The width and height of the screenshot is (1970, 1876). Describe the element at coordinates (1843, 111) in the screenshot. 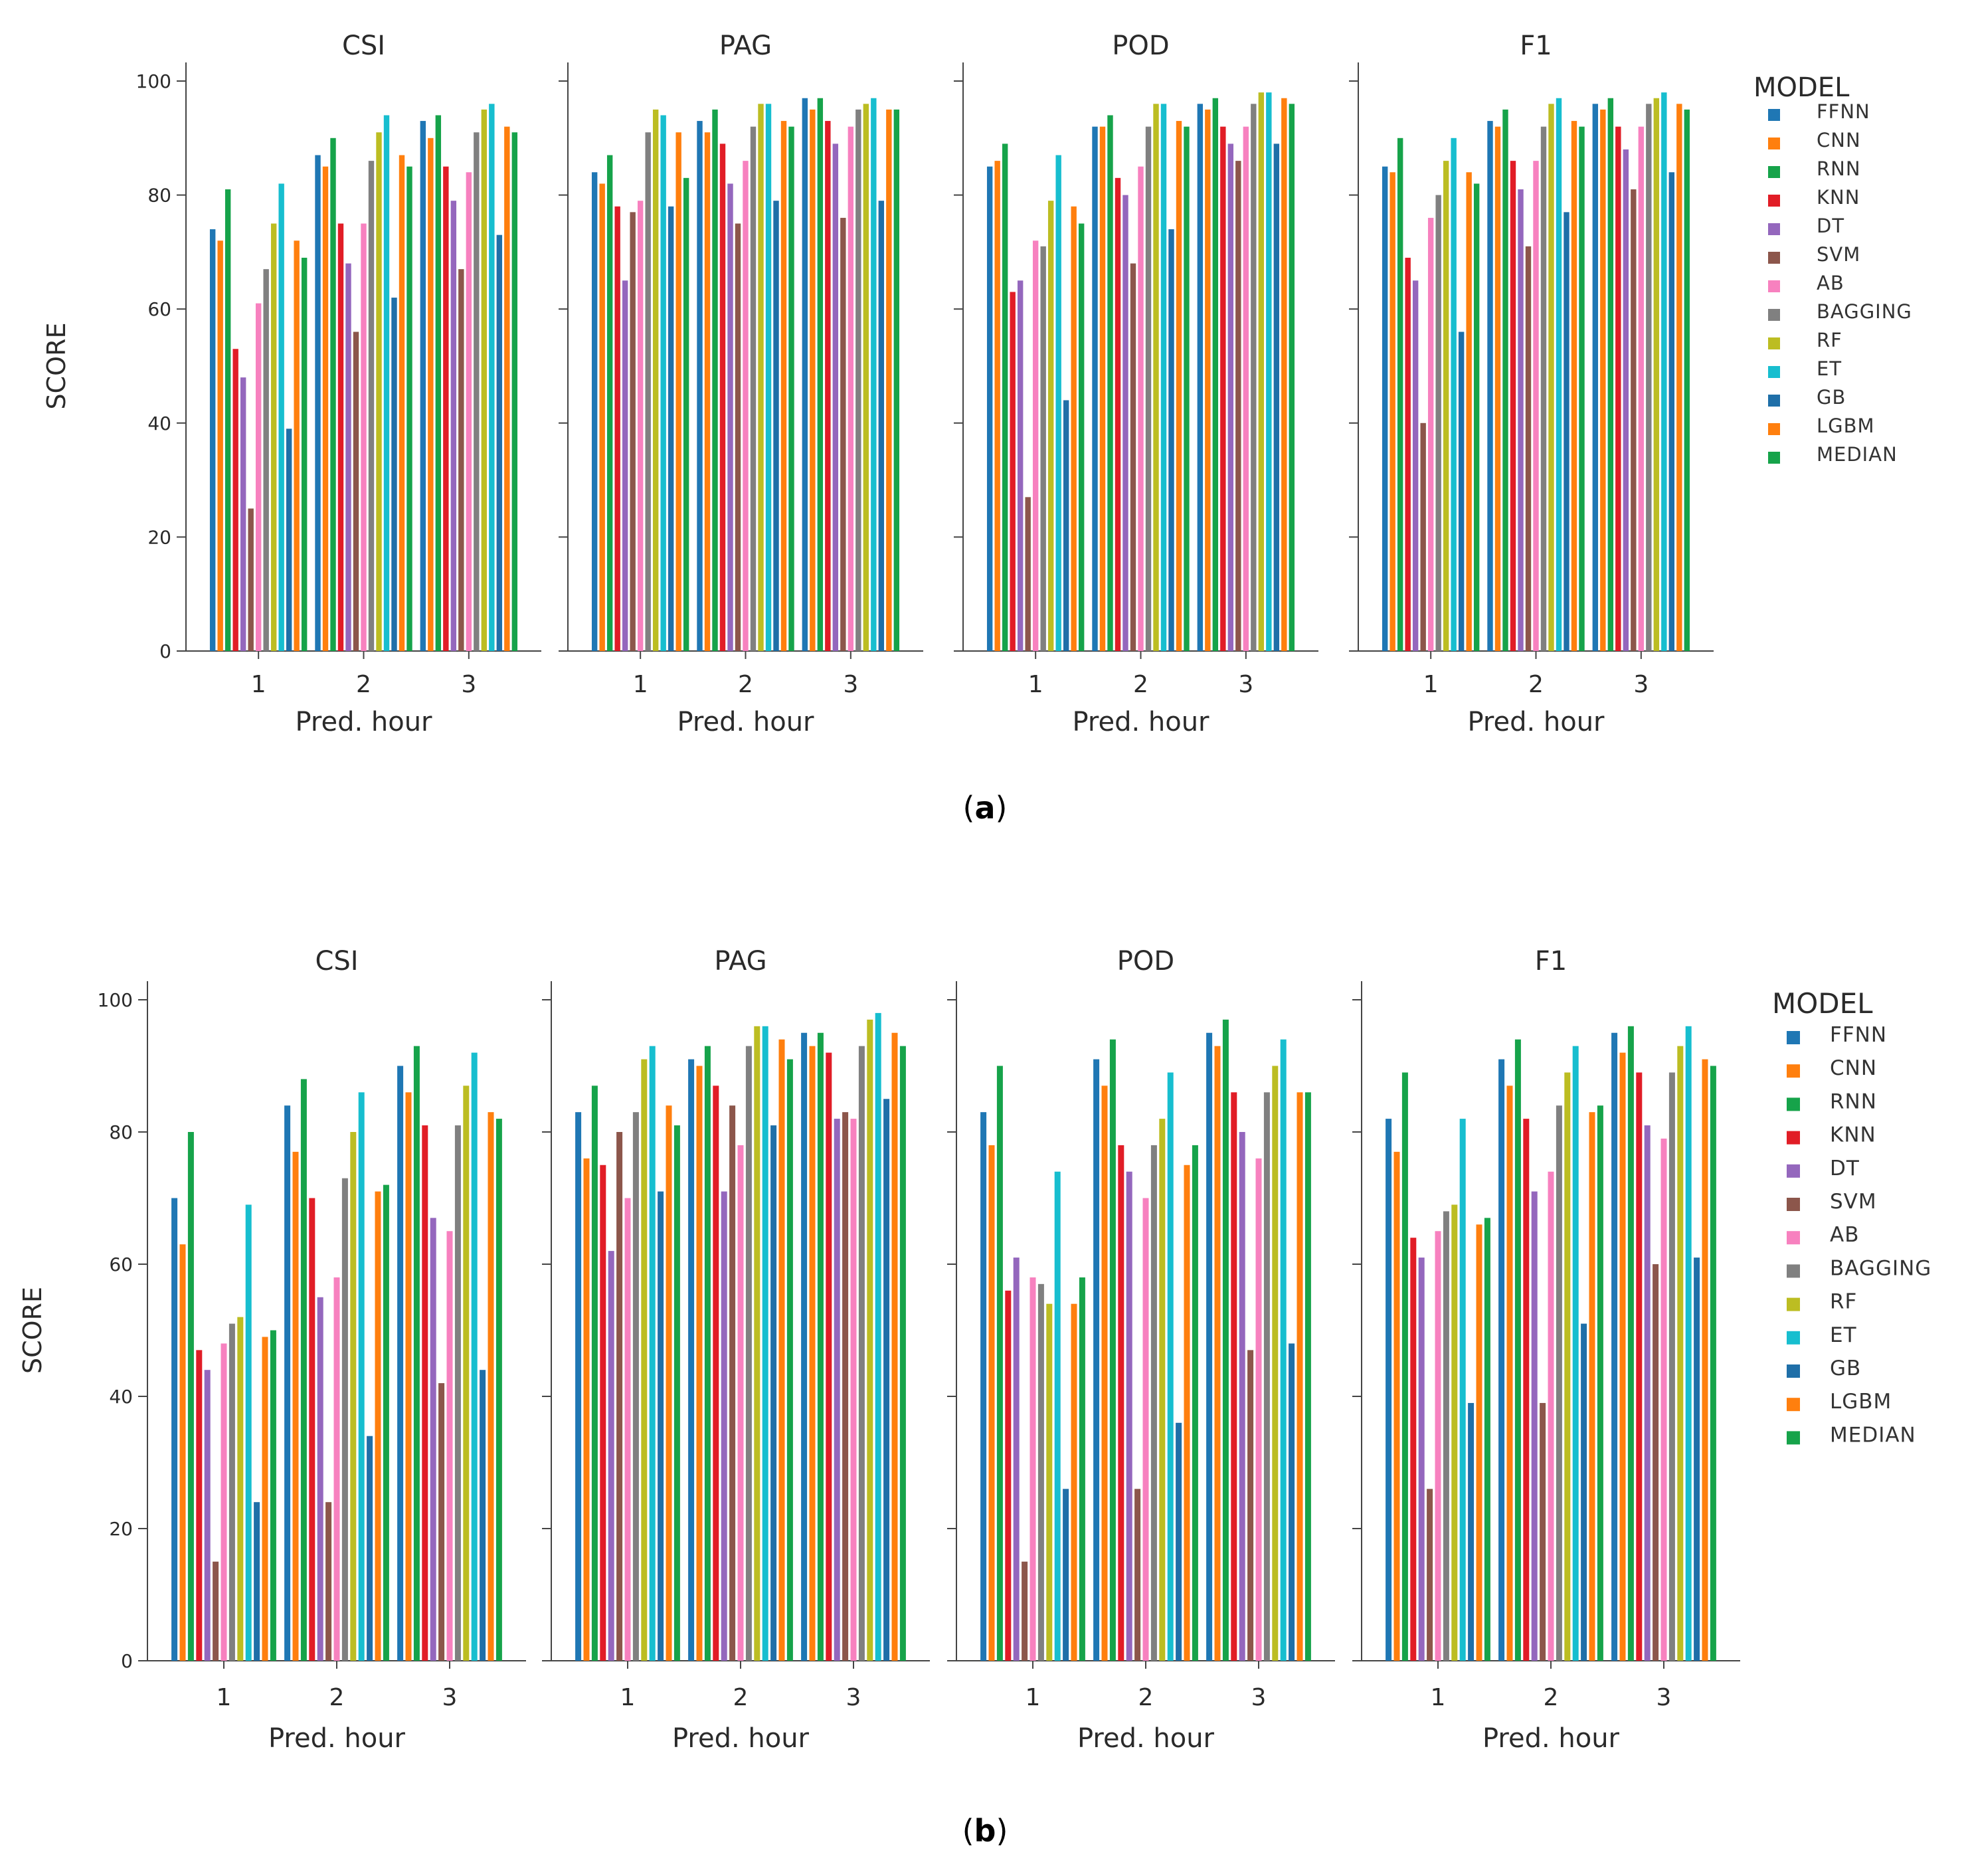

I see `legend-entry-ffnn: FFNN` at that location.